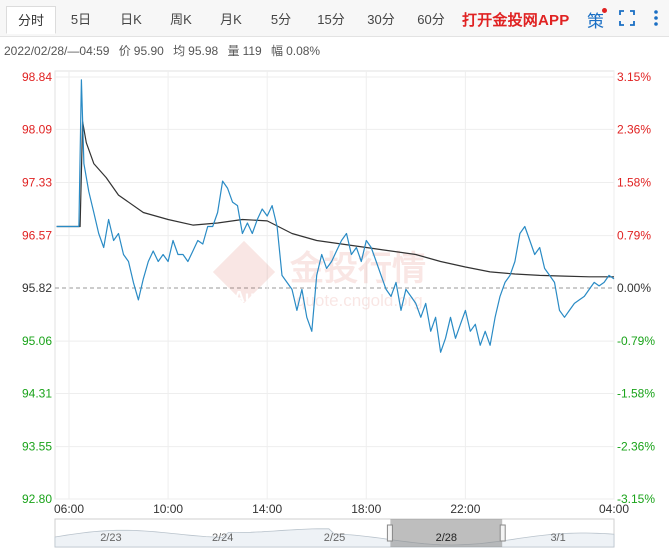  What do you see at coordinates (303, 51) in the screenshot?
I see `info-chg: 0.08%` at bounding box center [303, 51].